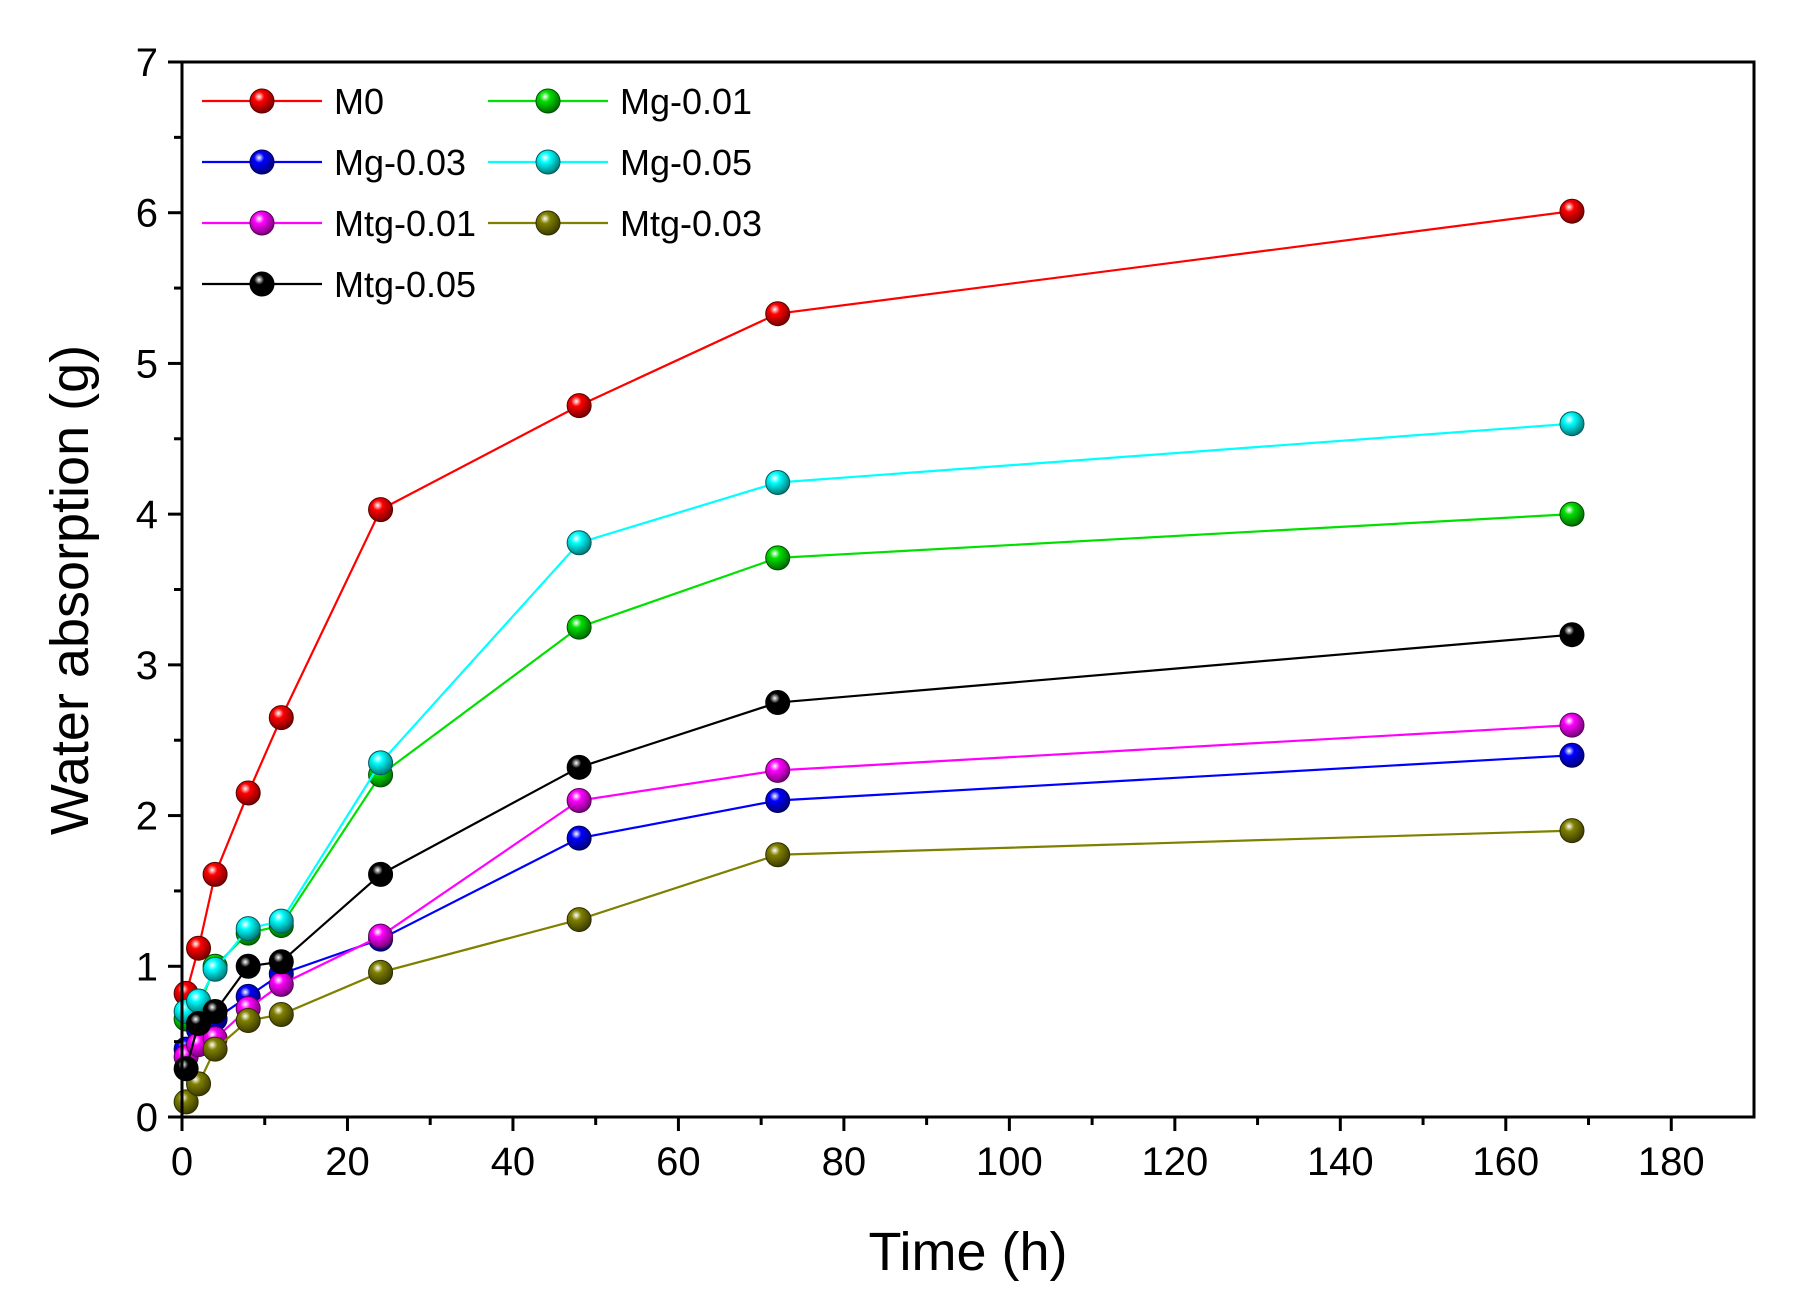  What do you see at coordinates (147, 666) in the screenshot?
I see `y-tick-label: 3` at bounding box center [147, 666].